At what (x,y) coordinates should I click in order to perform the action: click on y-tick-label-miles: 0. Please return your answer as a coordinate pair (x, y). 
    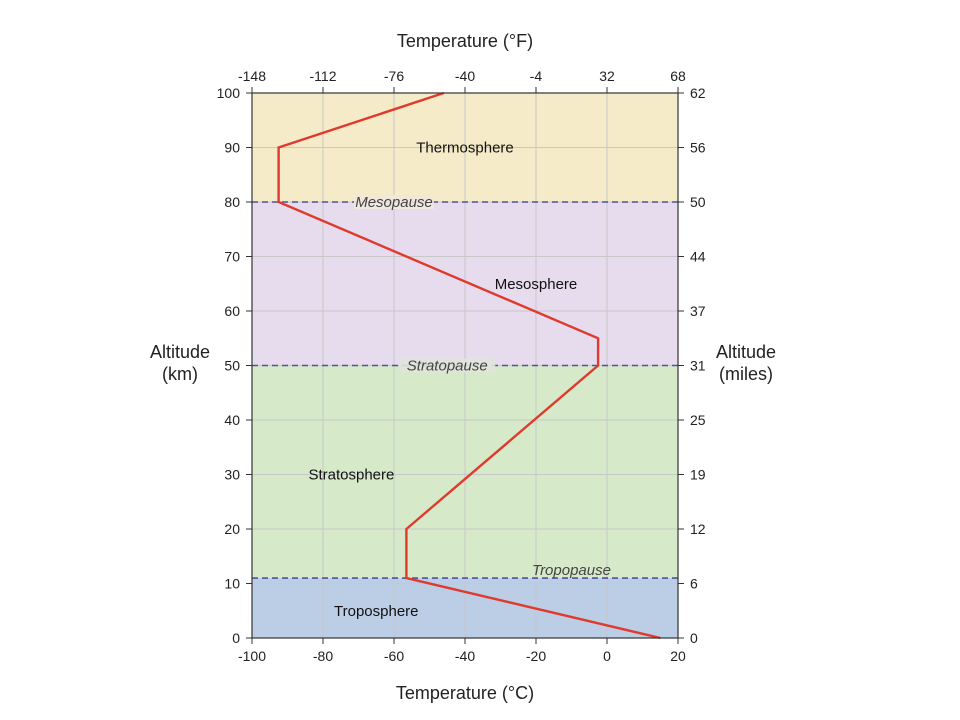
    Looking at the image, I should click on (694, 638).